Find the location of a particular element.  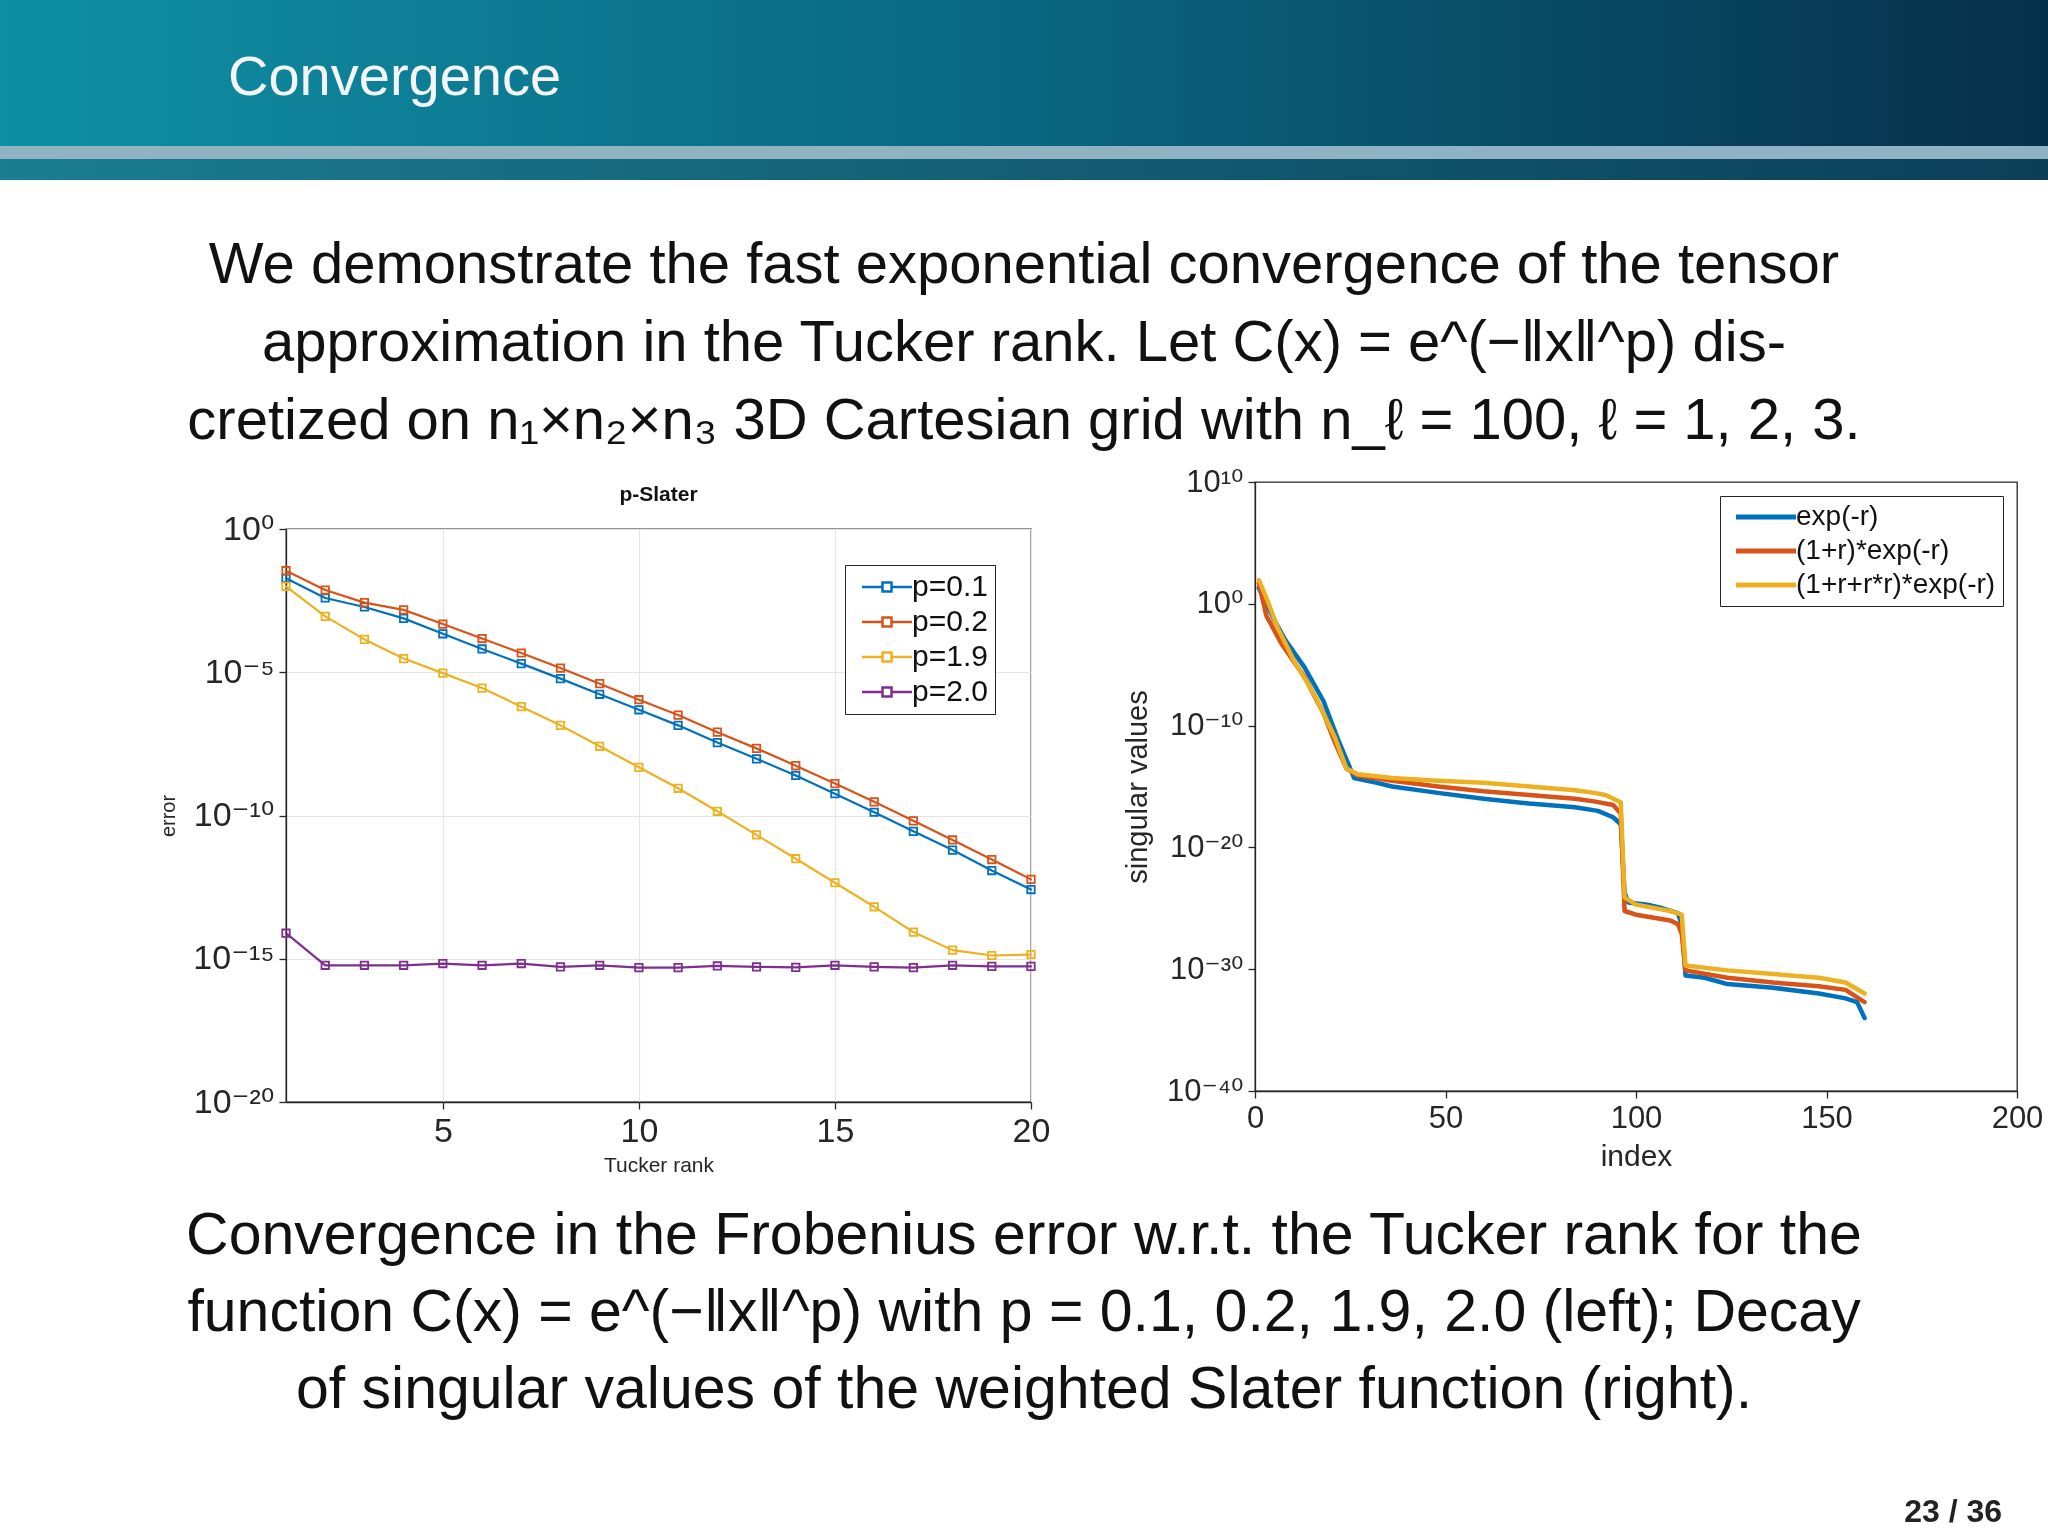

x-tick-label: 200 is located at coordinates (2017, 1117).